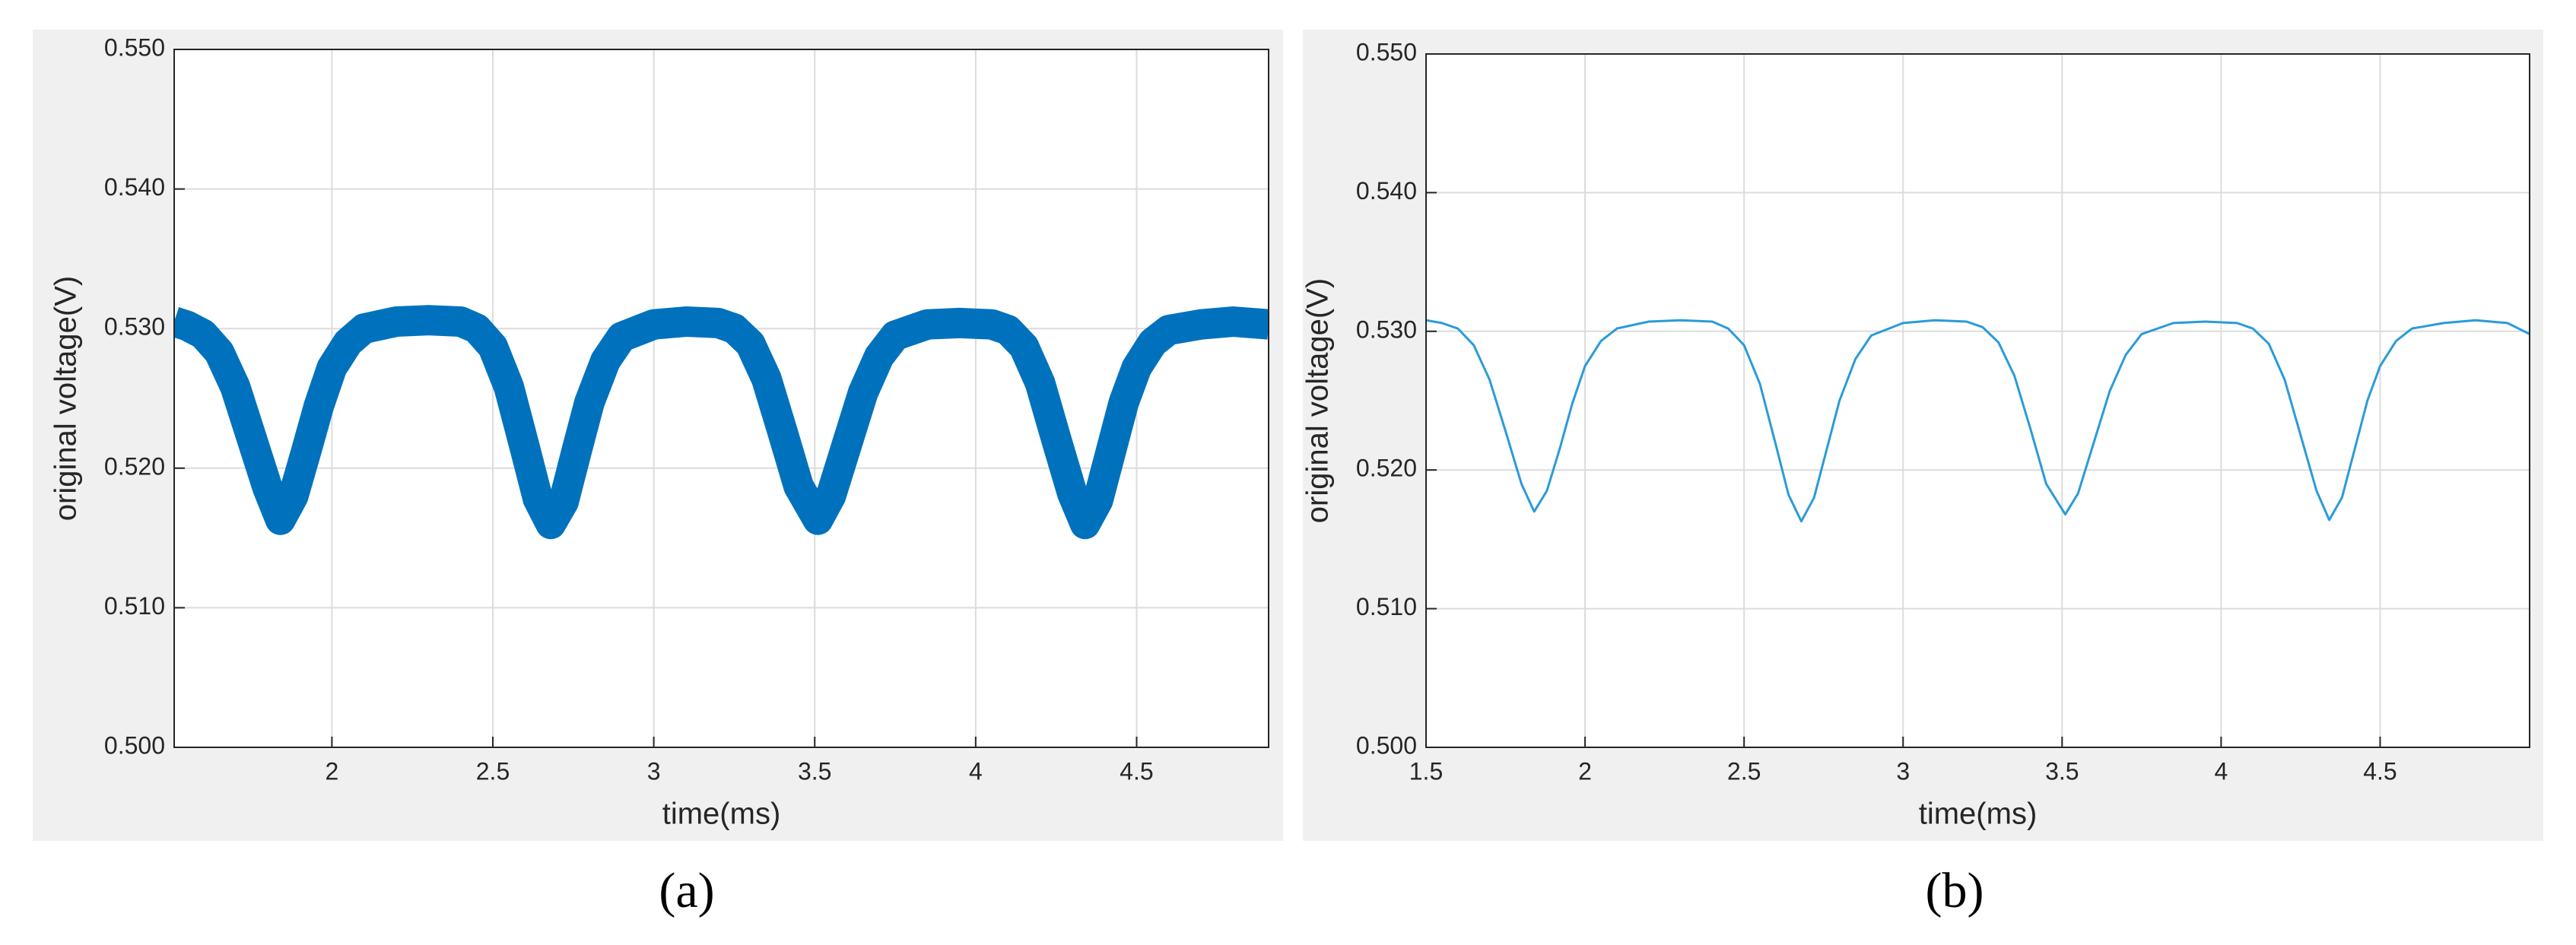  Describe the element at coordinates (686, 890) in the screenshot. I see `caption: (a)` at that location.